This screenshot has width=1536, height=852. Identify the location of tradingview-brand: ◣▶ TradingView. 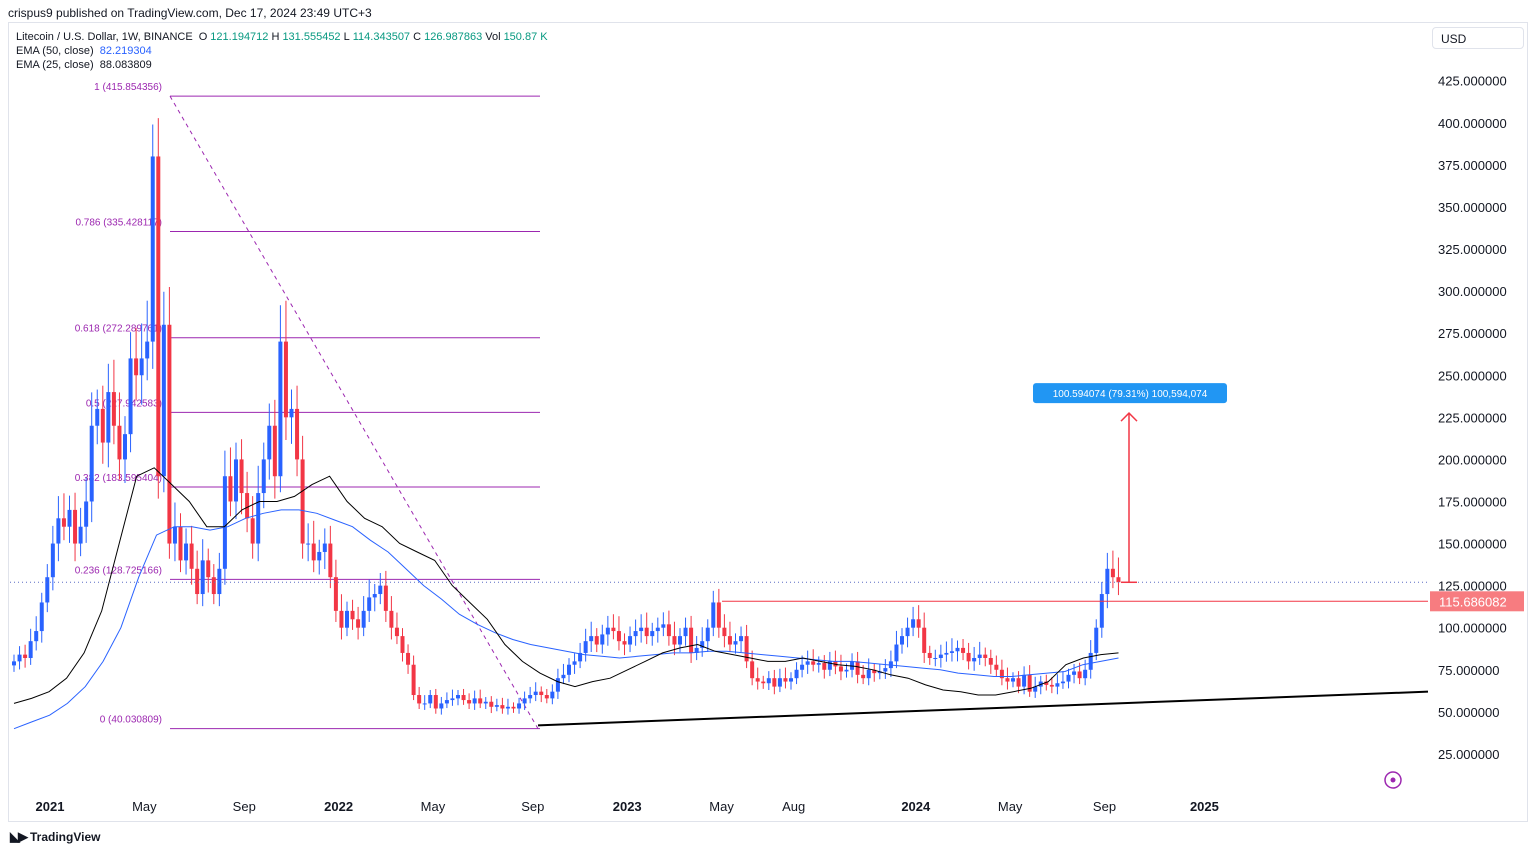
(55, 837).